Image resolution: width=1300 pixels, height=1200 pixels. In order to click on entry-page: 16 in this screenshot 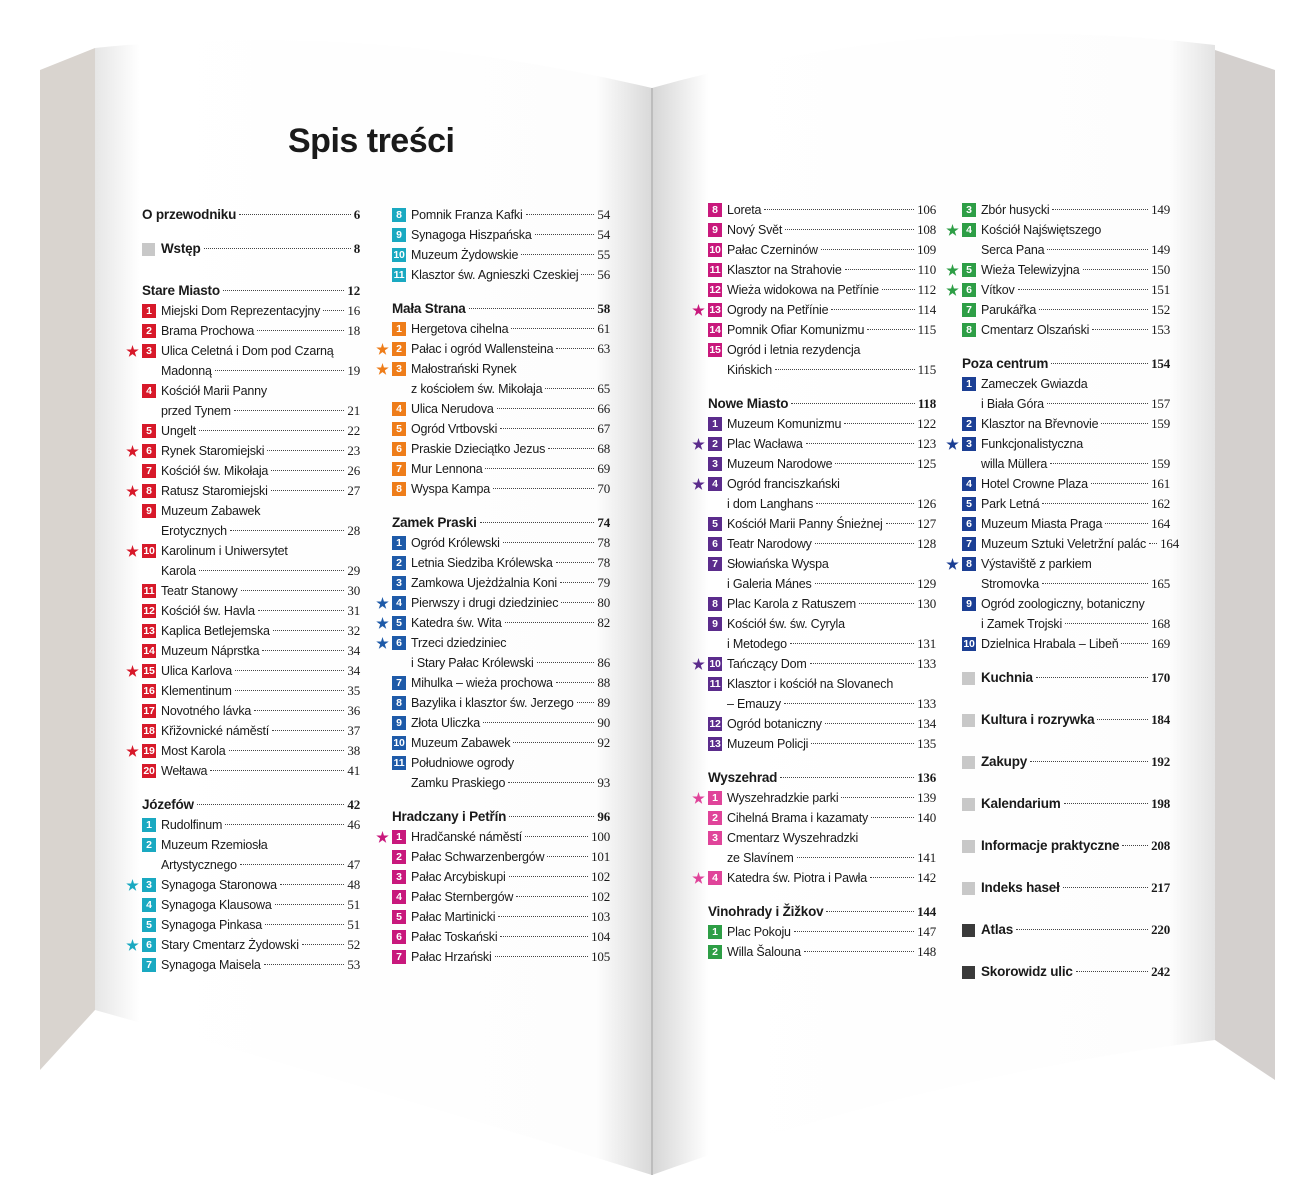, I will do `click(353, 310)`.